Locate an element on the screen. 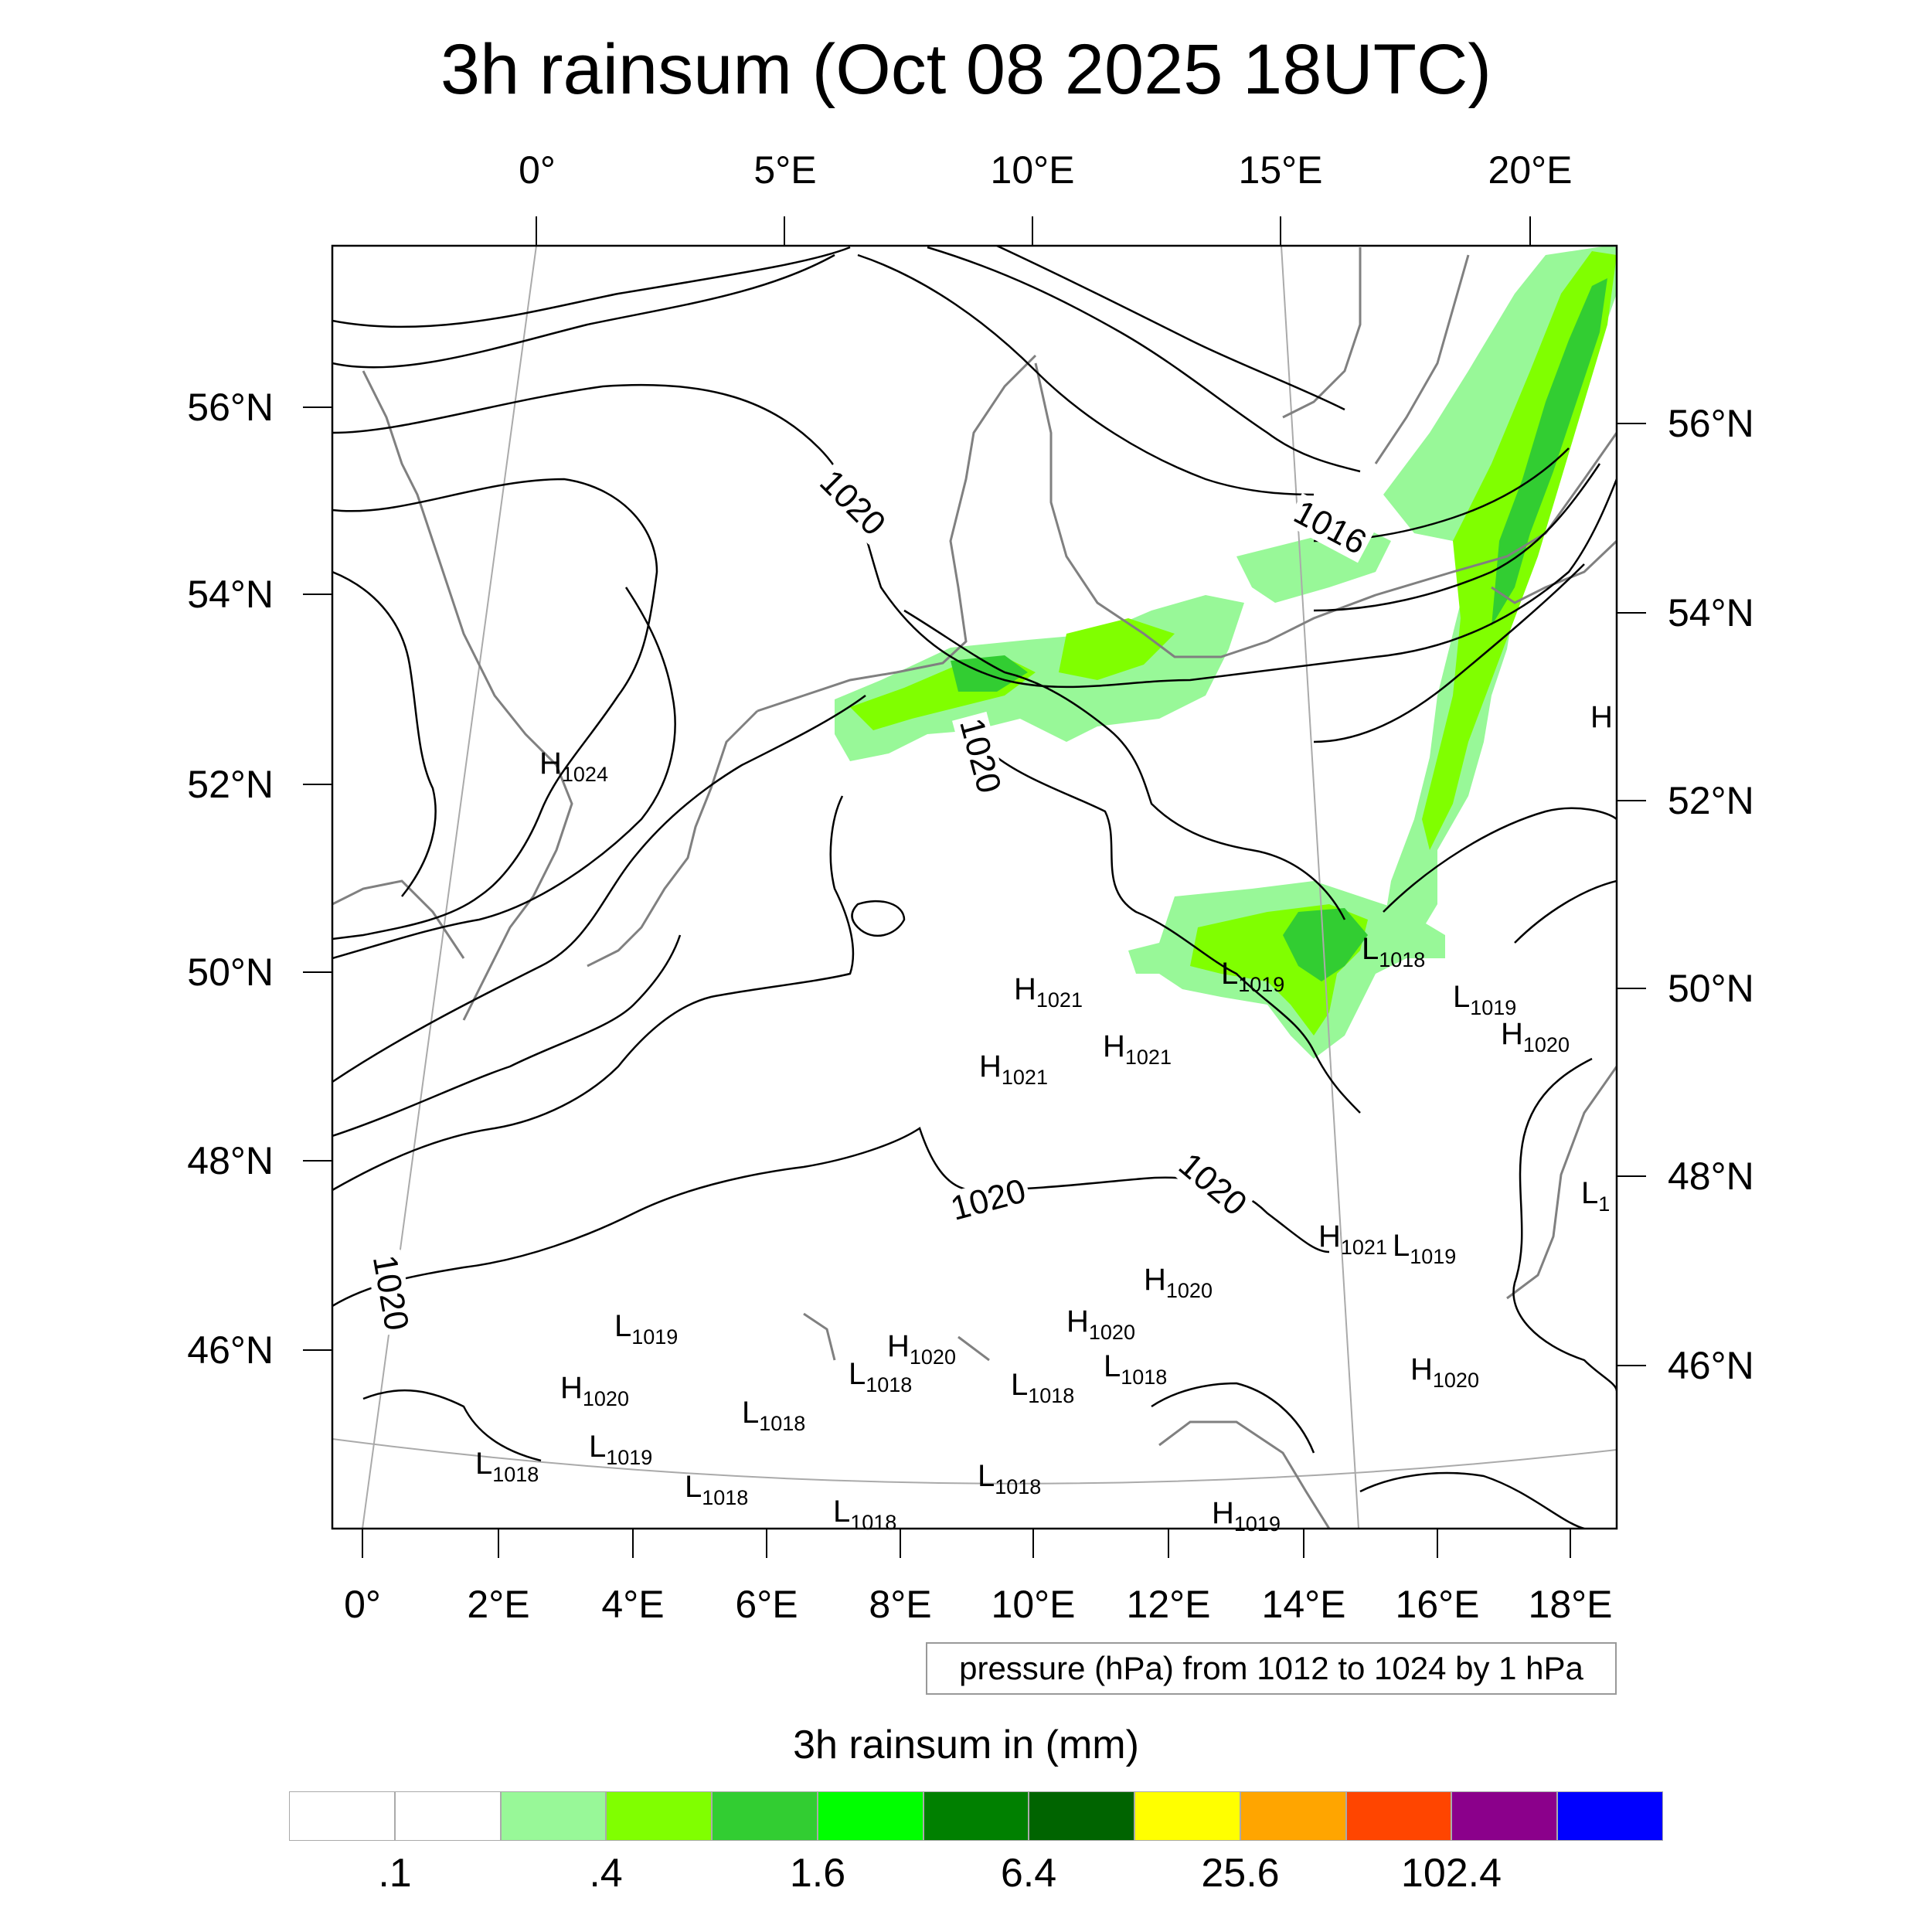  colorbar-label: .4 is located at coordinates (606, 1873).